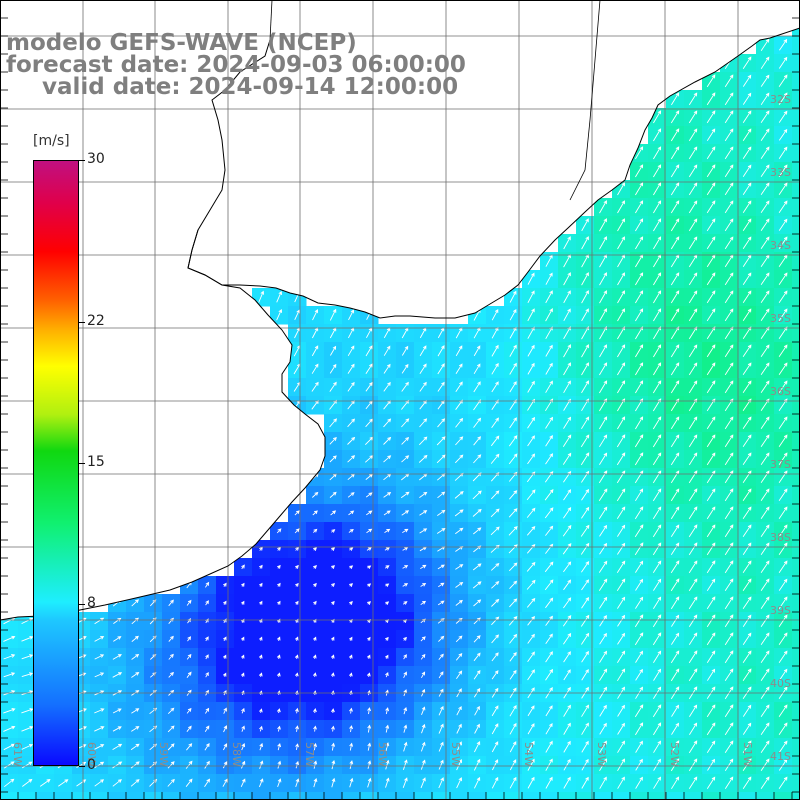 Image resolution: width=800 pixels, height=800 pixels. I want to click on latitude-label: 38S, so click(780, 537).